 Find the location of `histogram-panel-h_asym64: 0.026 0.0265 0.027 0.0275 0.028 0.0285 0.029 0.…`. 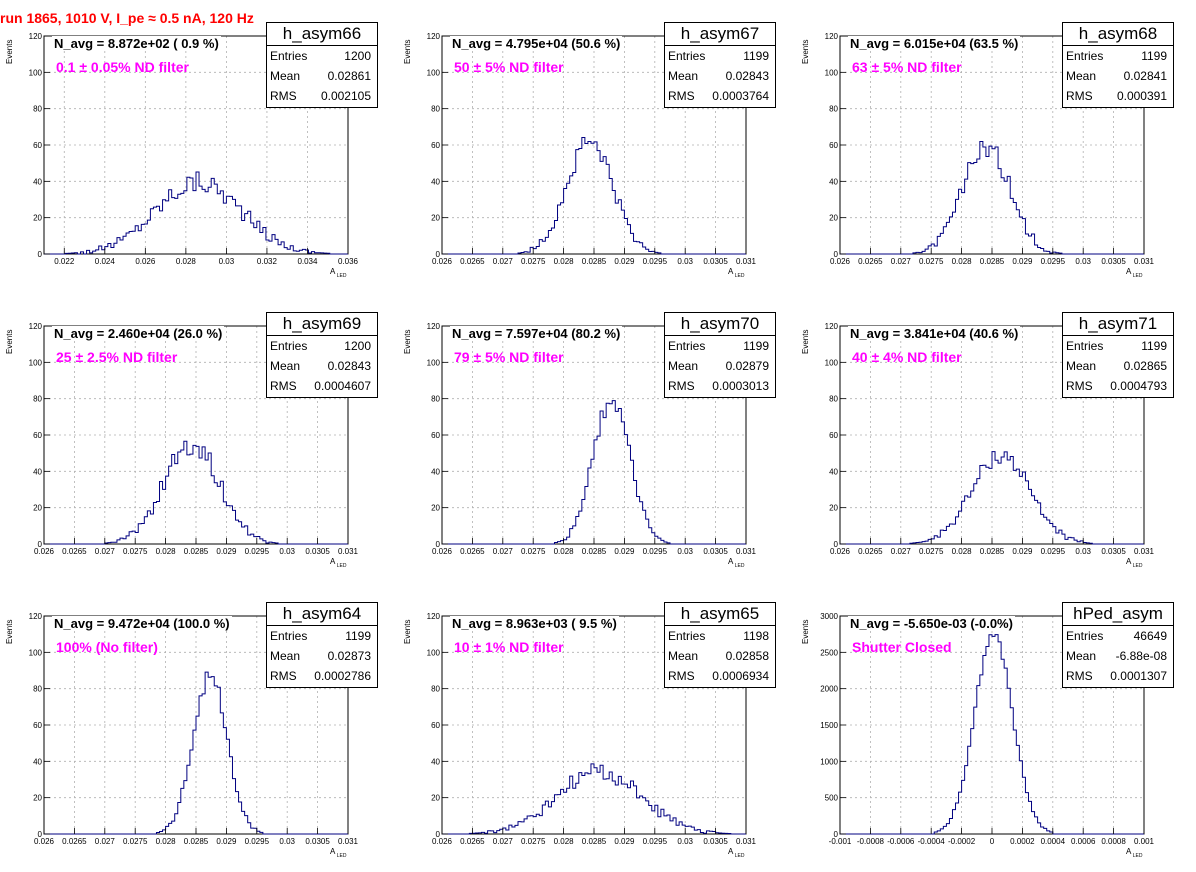

histogram-panel-h_asym64: 0.026 0.0265 0.027 0.0275 0.028 0.0285 0.029 0.… is located at coordinates (199, 725).